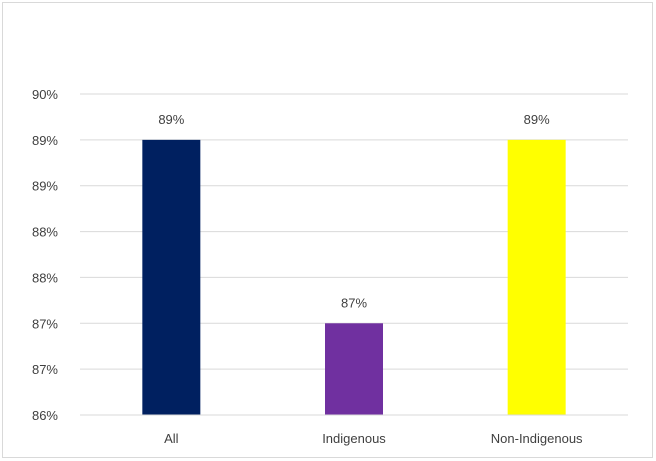 The height and width of the screenshot is (461, 656). I want to click on y-axis-tick-labels: 86% 87% 87% 88% 88% 89% 89% 90%, so click(45, 255).